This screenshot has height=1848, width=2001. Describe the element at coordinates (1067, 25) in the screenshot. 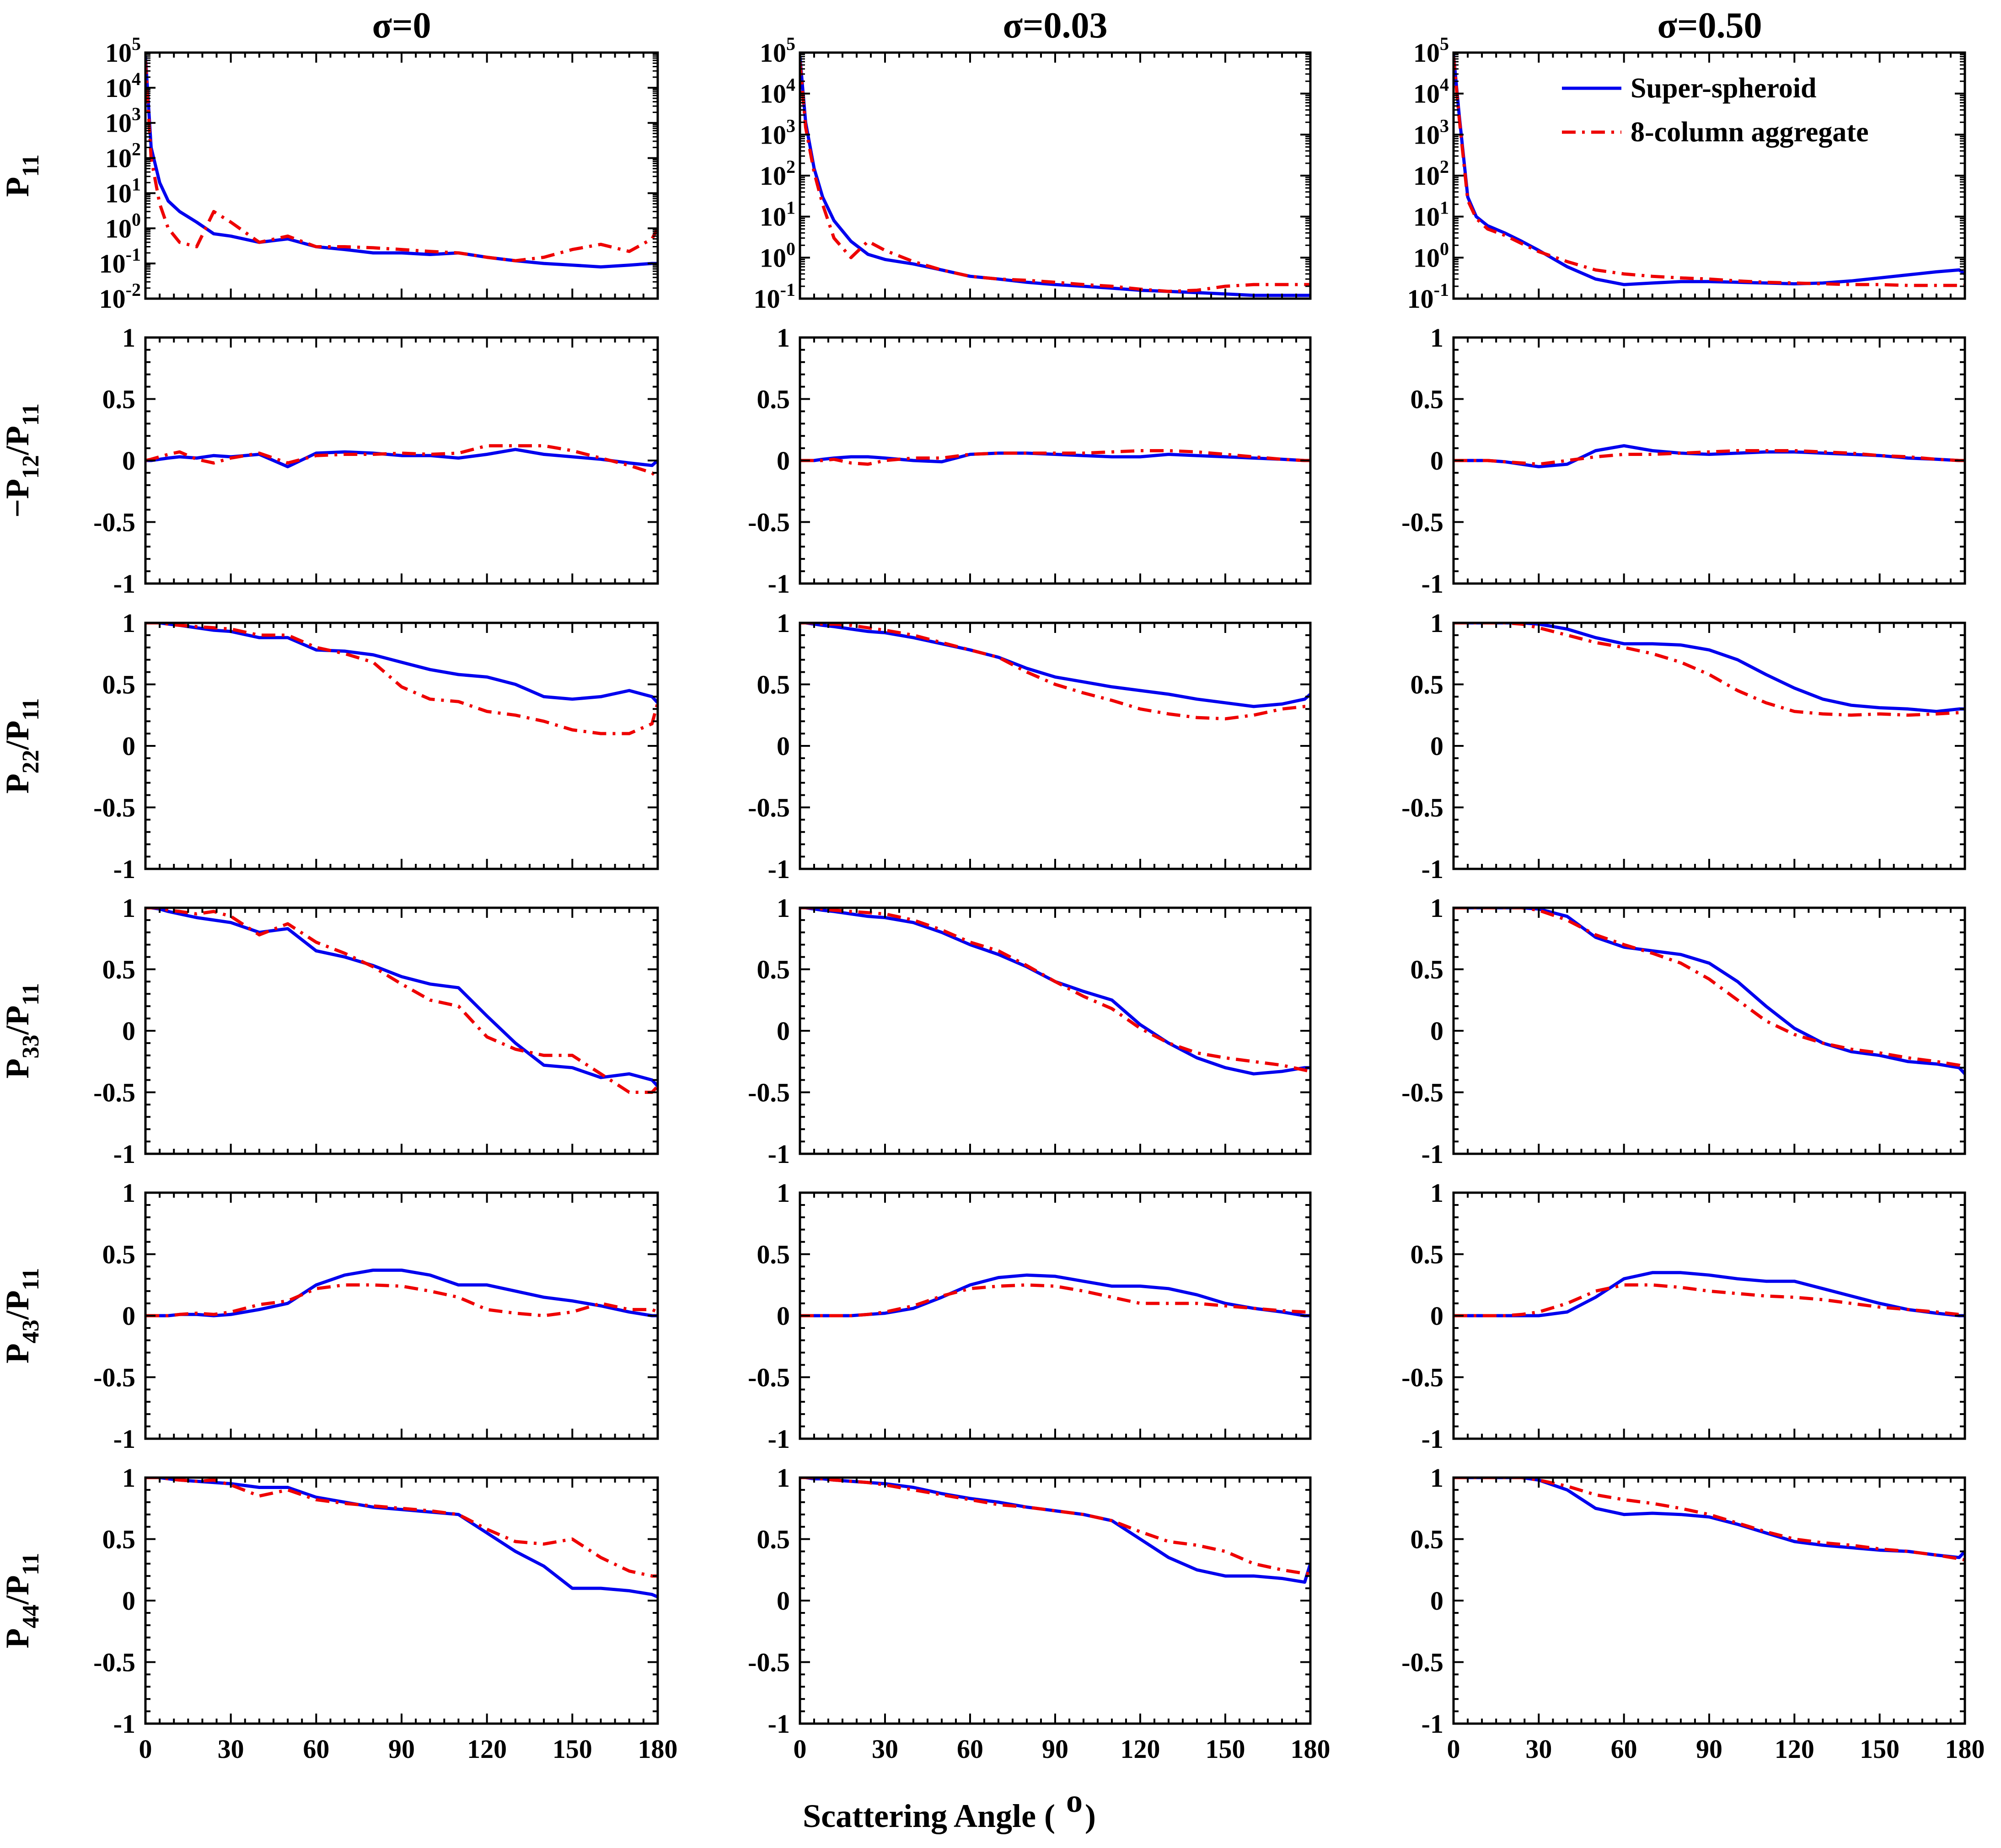

I see `column-titles: σ=0 σ=0.03 σ=0.50` at that location.